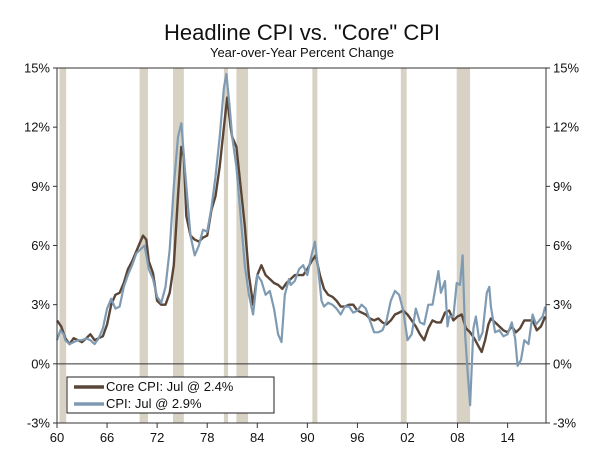  I want to click on y-tick-label-left: 6%, so click(40, 245).